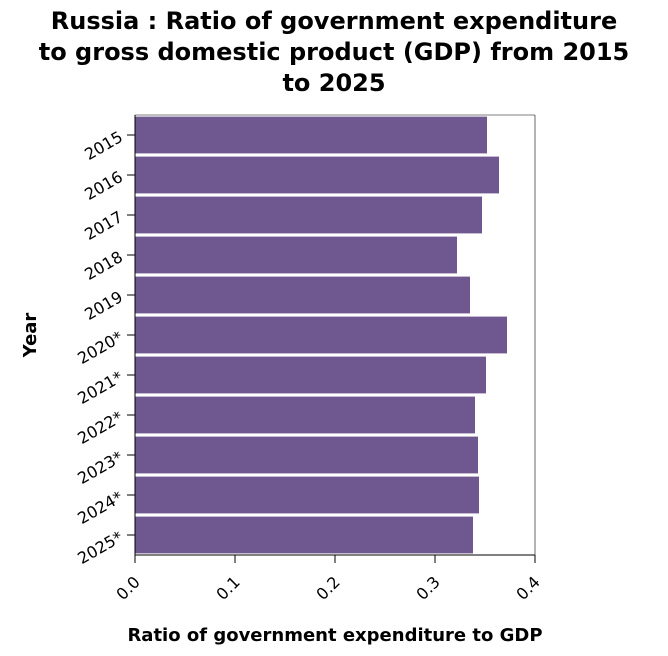 The height and width of the screenshot is (656, 668). What do you see at coordinates (304, 535) in the screenshot?
I see `bar-2025-projected` at bounding box center [304, 535].